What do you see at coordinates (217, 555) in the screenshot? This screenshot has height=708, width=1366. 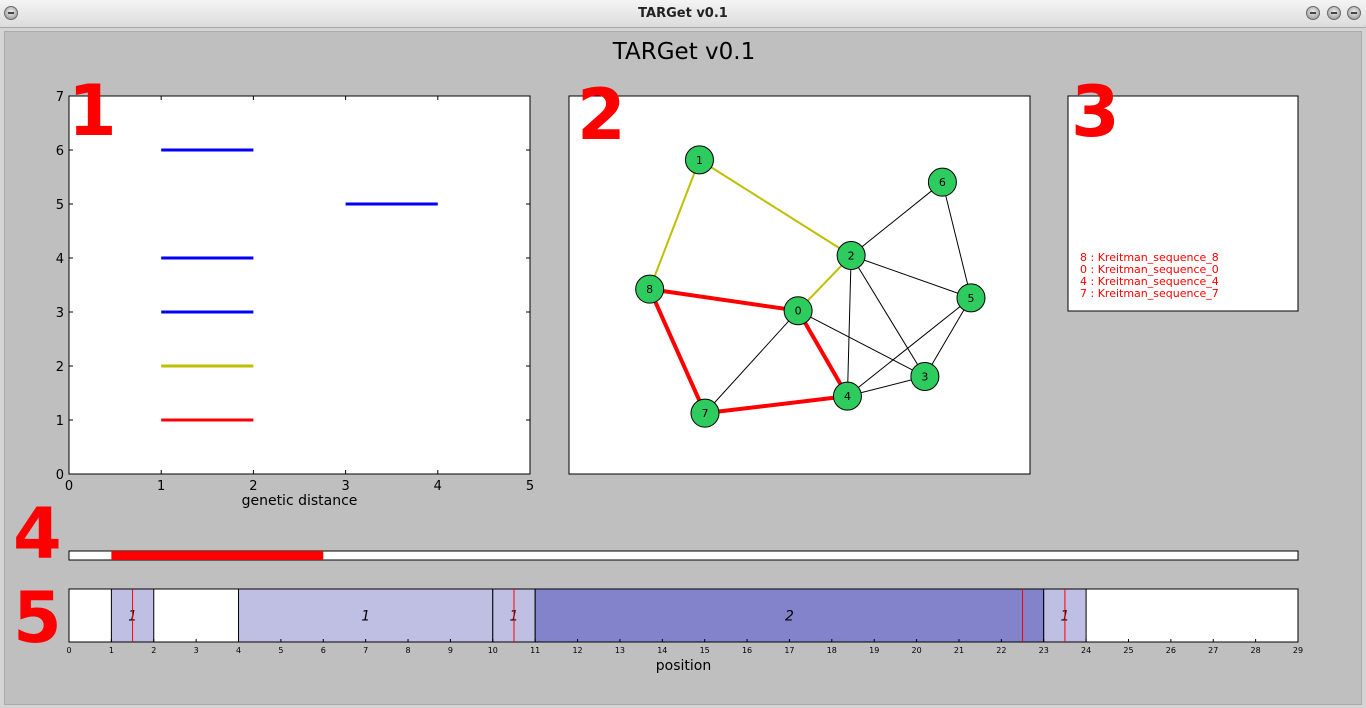 I see `range-selection` at bounding box center [217, 555].